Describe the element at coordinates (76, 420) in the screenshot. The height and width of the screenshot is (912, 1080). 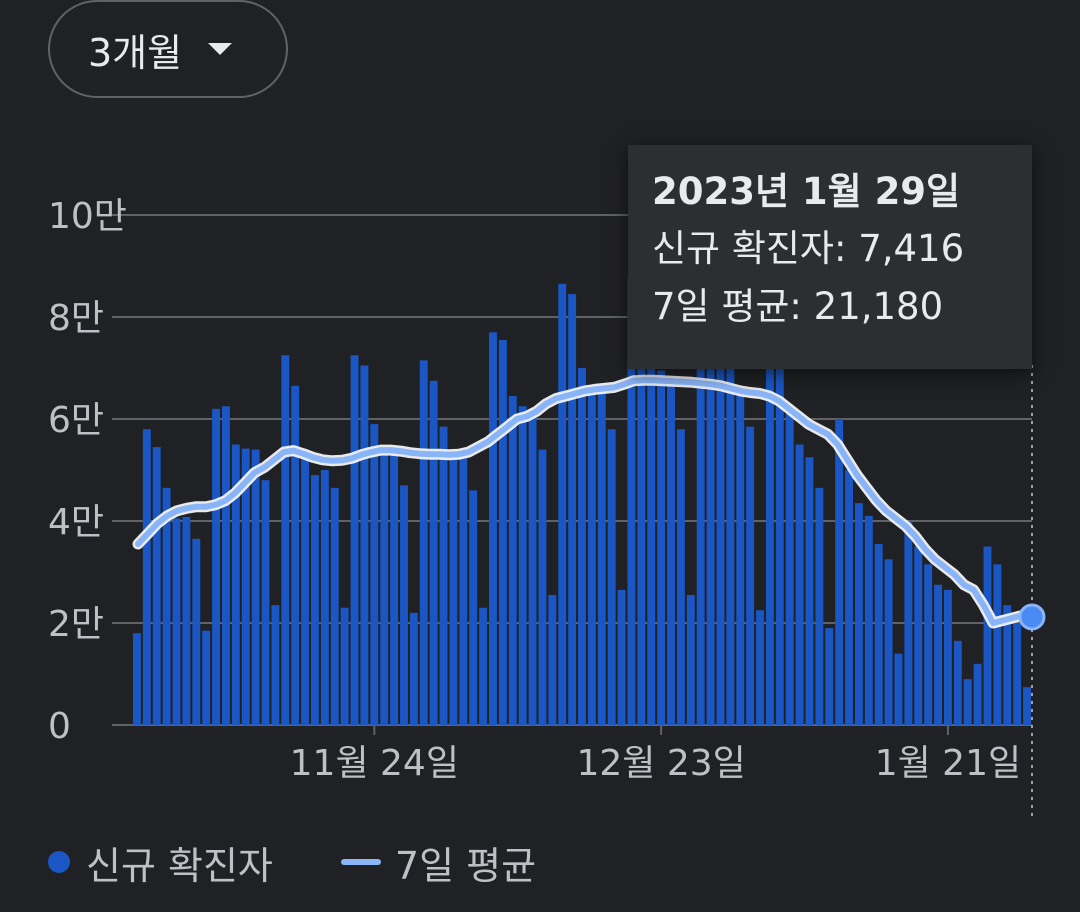
I see `y-tick-label: 6만` at that location.